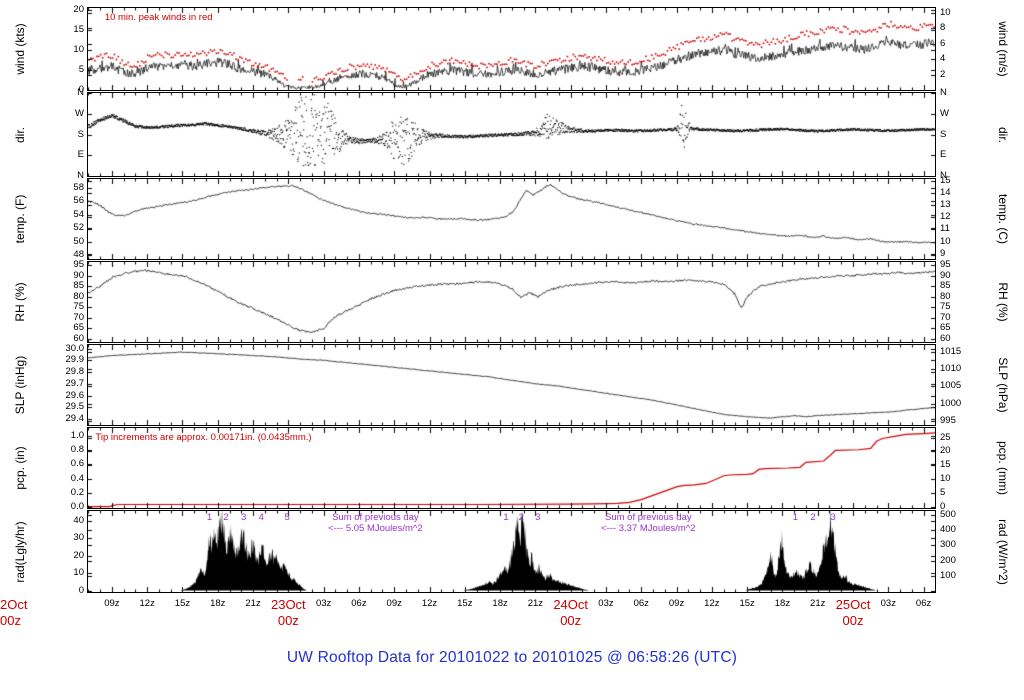 The width and height of the screenshot is (1024, 700). I want to click on x-tick-label-14: 09z, so click(676, 603).